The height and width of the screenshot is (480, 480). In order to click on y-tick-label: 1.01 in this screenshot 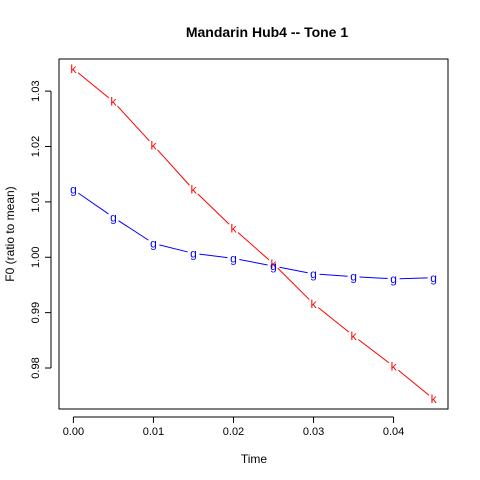, I will do `click(36, 201)`.